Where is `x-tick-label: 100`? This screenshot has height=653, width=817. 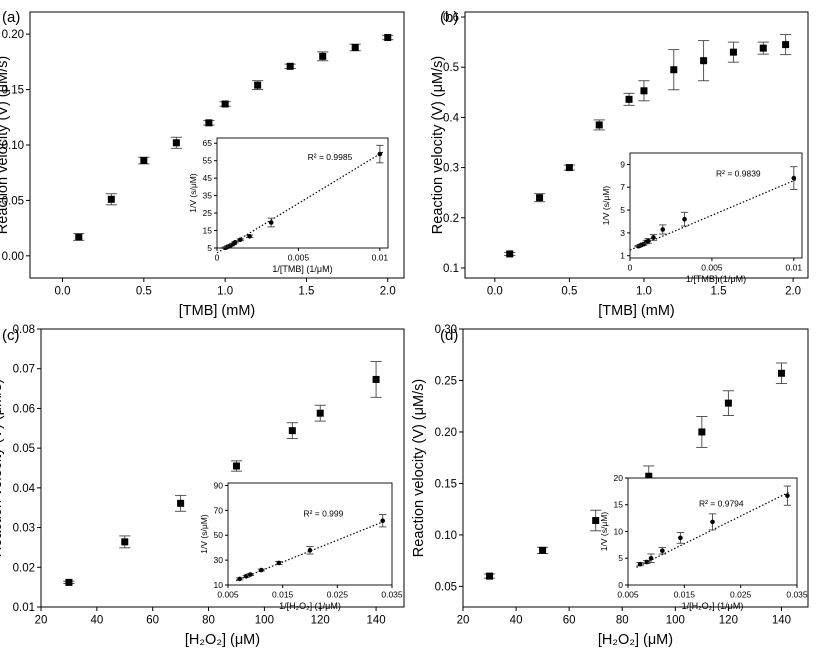
x-tick-label: 100 is located at coordinates (675, 621).